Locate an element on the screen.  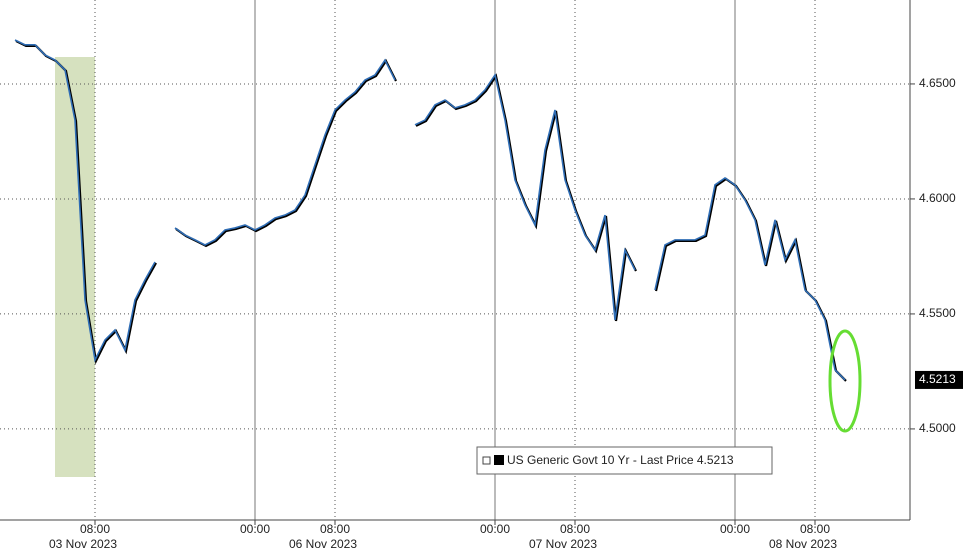
date-label: 03 Nov 2023 is located at coordinates (83, 544).